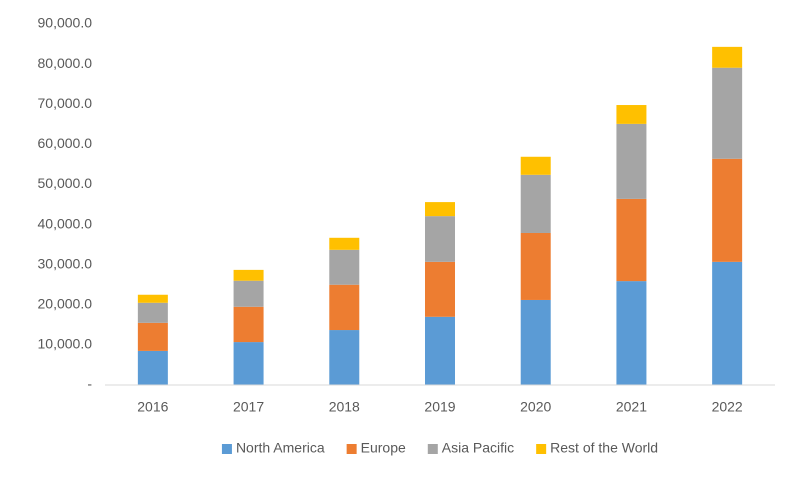 This screenshot has height=479, width=800. What do you see at coordinates (65, 23) in the screenshot?
I see `y-tick-label: 90,000.0` at bounding box center [65, 23].